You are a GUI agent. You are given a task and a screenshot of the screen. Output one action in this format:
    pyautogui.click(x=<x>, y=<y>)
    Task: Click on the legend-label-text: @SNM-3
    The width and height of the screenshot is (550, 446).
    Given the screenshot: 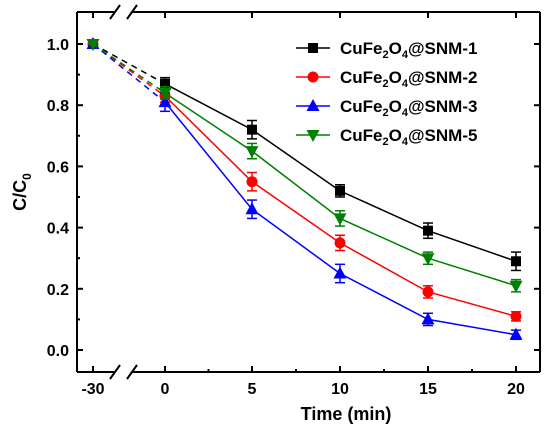 What is the action you would take?
    pyautogui.click(x=442, y=106)
    